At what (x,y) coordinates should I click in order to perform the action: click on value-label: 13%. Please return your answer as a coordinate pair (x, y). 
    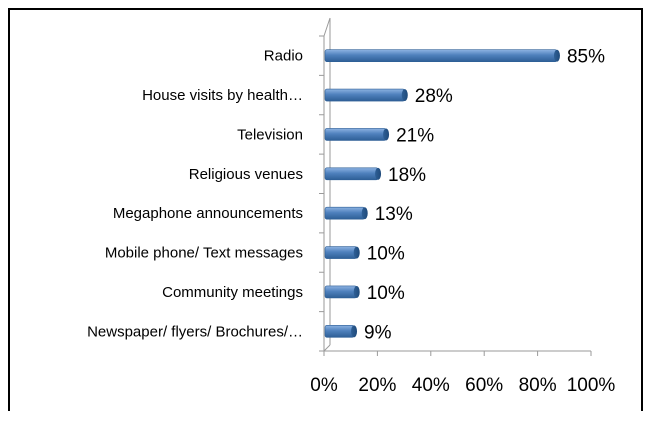
    Looking at the image, I should click on (394, 214).